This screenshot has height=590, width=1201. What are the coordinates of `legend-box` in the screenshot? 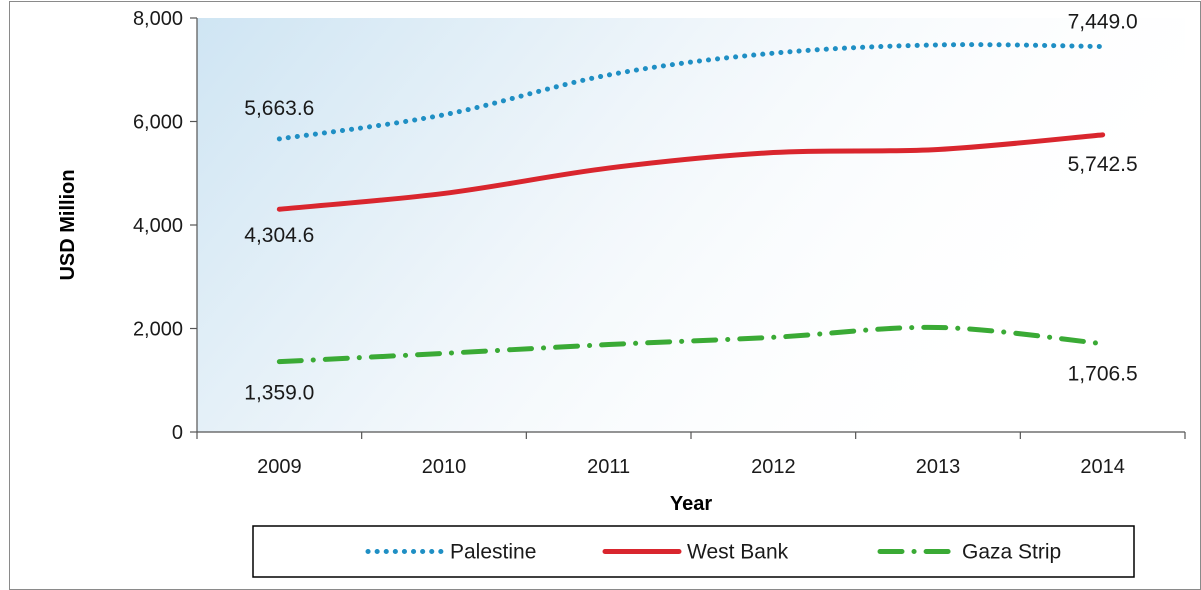 It's located at (693, 551).